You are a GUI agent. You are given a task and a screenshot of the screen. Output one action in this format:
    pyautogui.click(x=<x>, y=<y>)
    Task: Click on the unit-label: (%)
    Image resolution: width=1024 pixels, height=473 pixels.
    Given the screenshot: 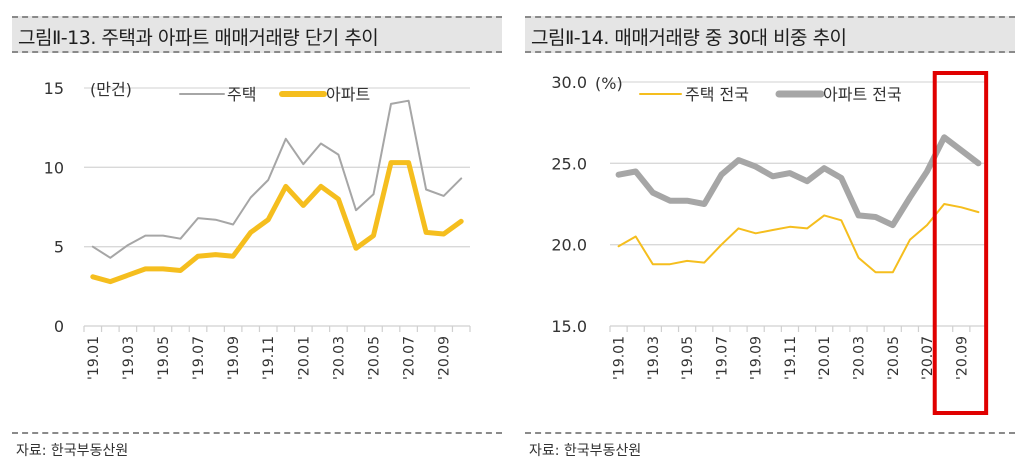 What is the action you would take?
    pyautogui.click(x=609, y=83)
    